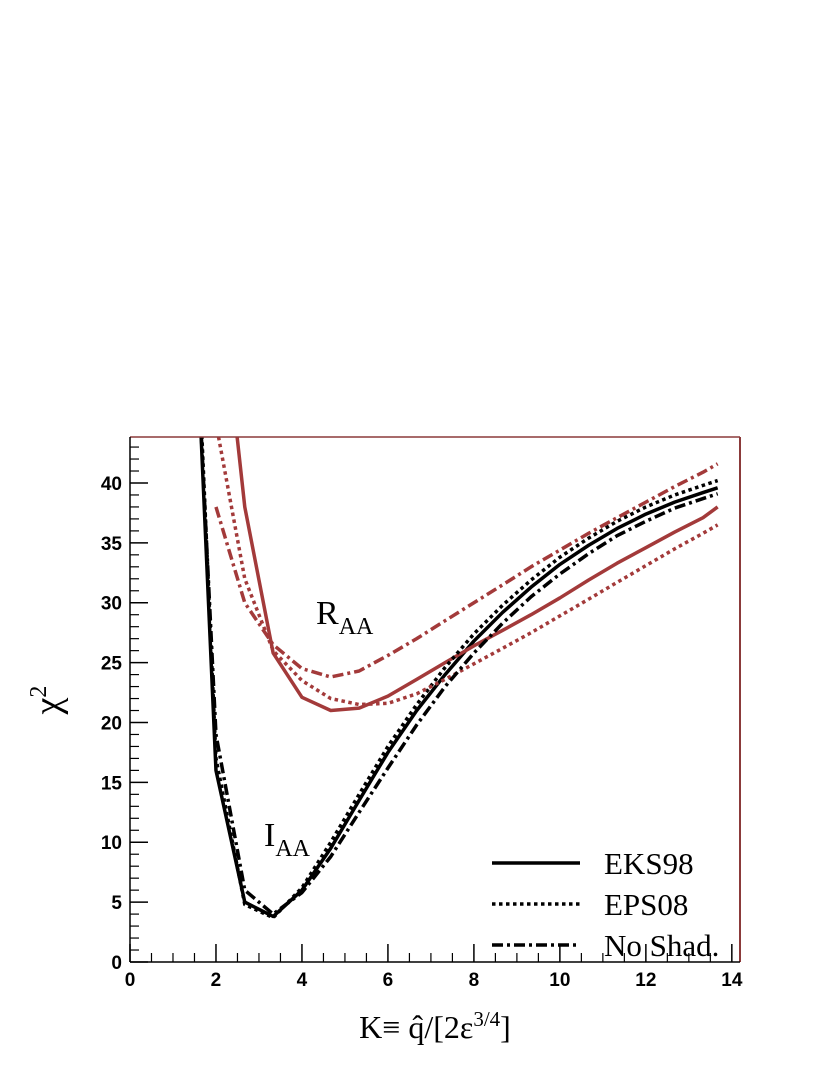 The image size is (824, 1066). I want to click on x-tick-label: 2, so click(216, 980).